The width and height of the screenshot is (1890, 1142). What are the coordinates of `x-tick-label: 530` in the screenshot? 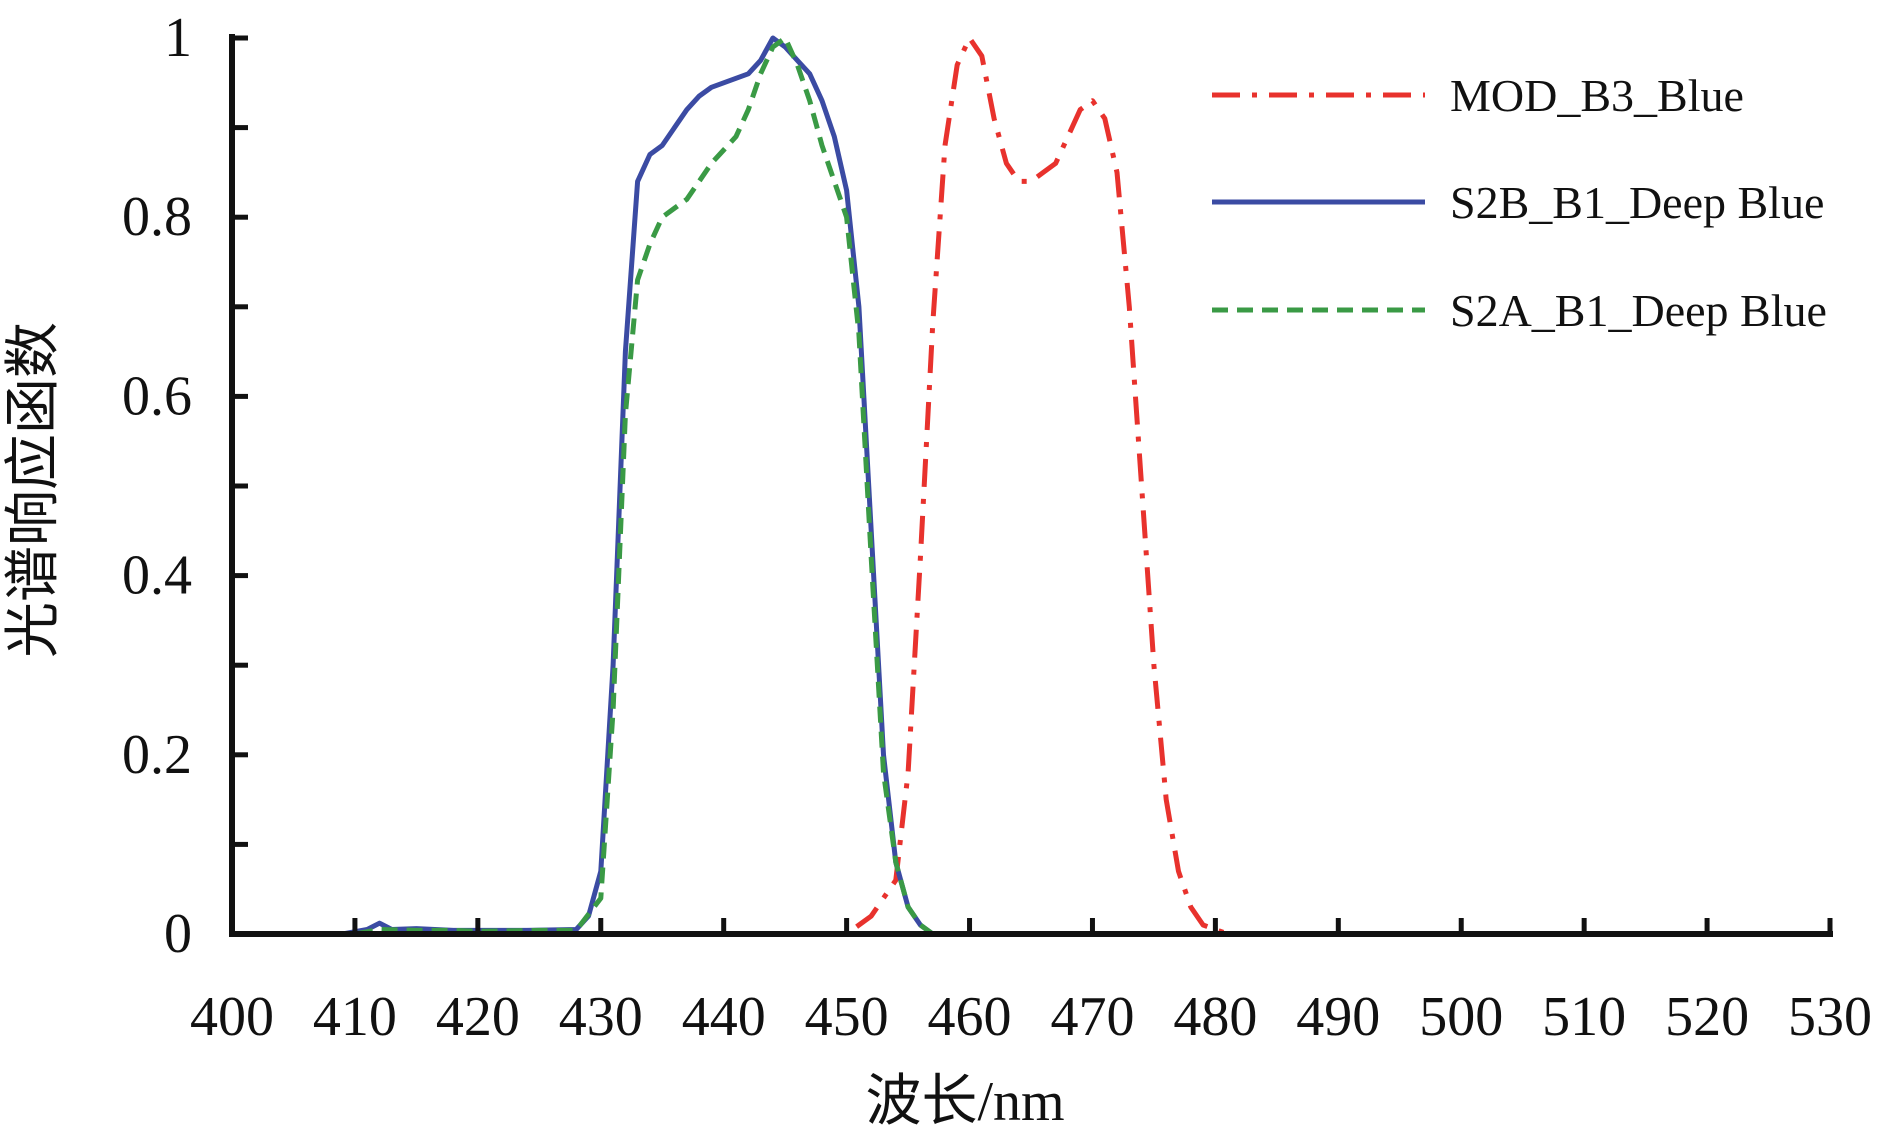 It's located at (1830, 1017).